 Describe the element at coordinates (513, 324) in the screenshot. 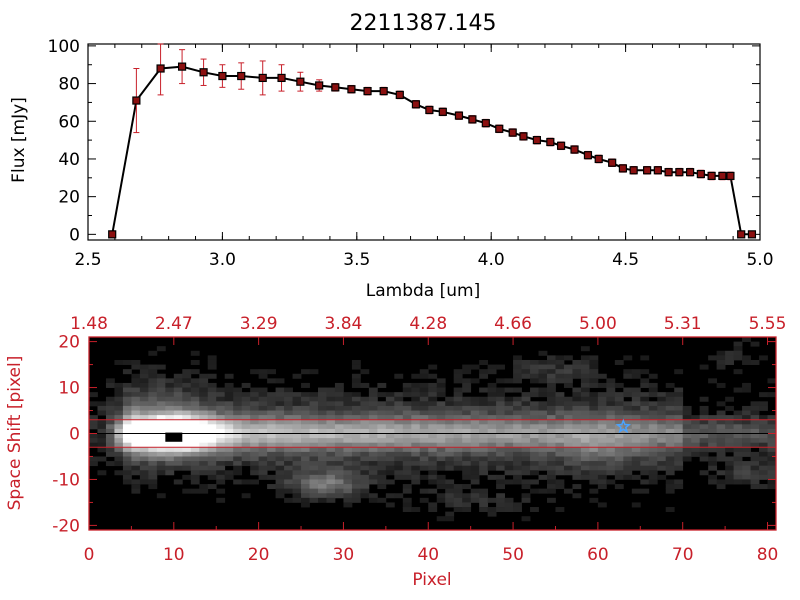

I see `top-wavelength-tick-label: 4.66` at that location.